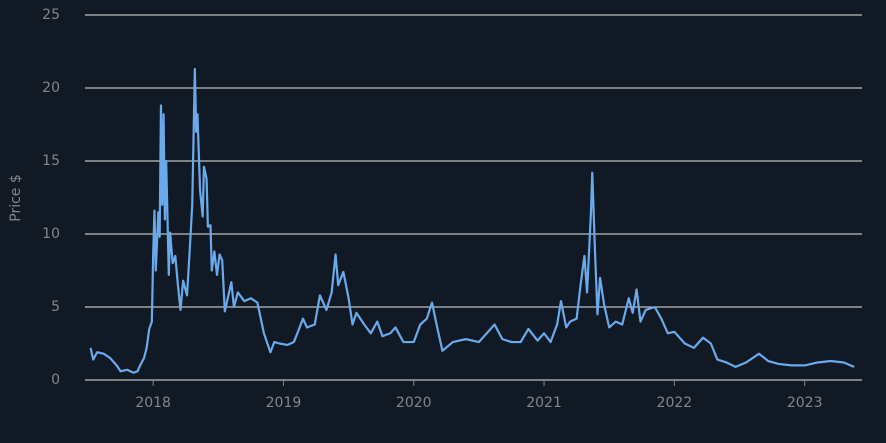  I want to click on x-tick-label: 2019, so click(284, 403).